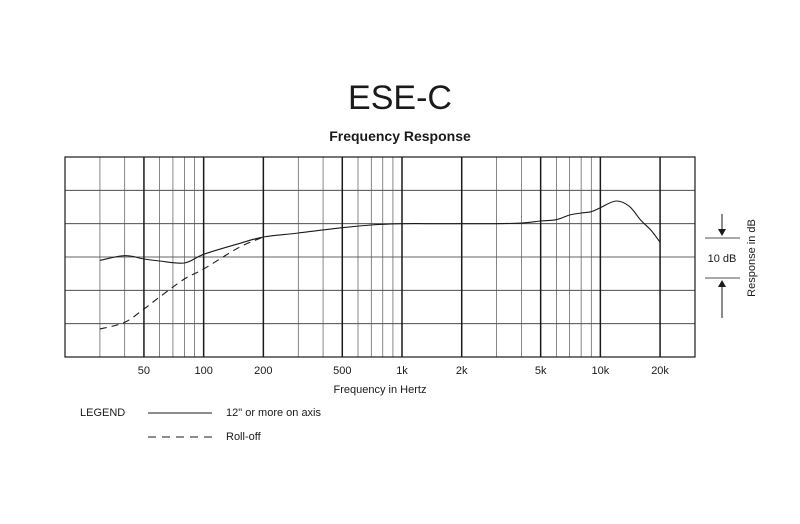 This screenshot has height=524, width=800. What do you see at coordinates (201, 425) in the screenshot?
I see `legend: LEGEND 12" or more on axis Roll-off` at bounding box center [201, 425].